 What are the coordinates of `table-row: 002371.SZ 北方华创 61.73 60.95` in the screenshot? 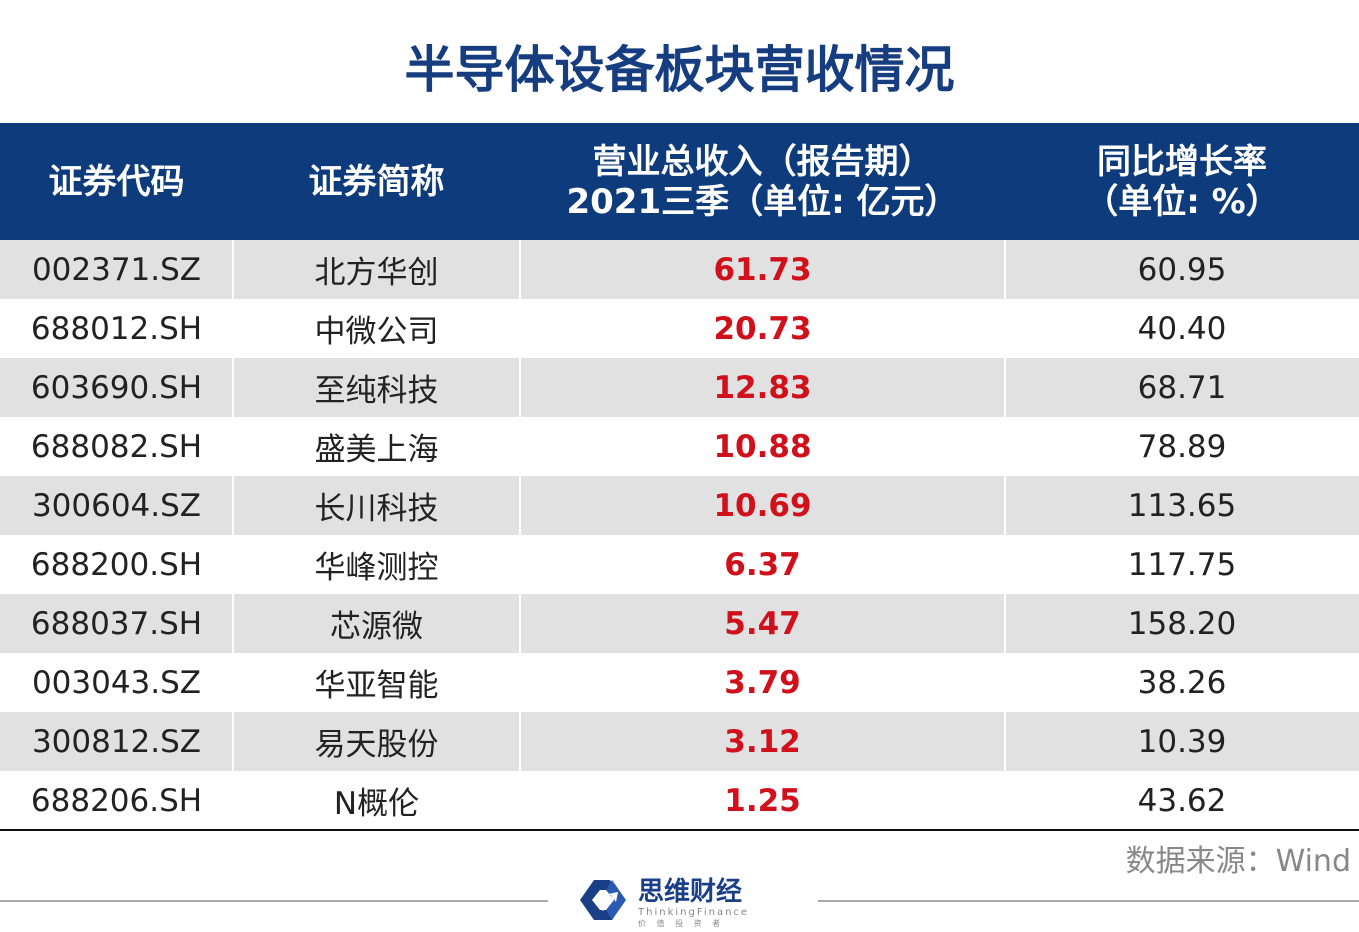 It's located at (679, 269).